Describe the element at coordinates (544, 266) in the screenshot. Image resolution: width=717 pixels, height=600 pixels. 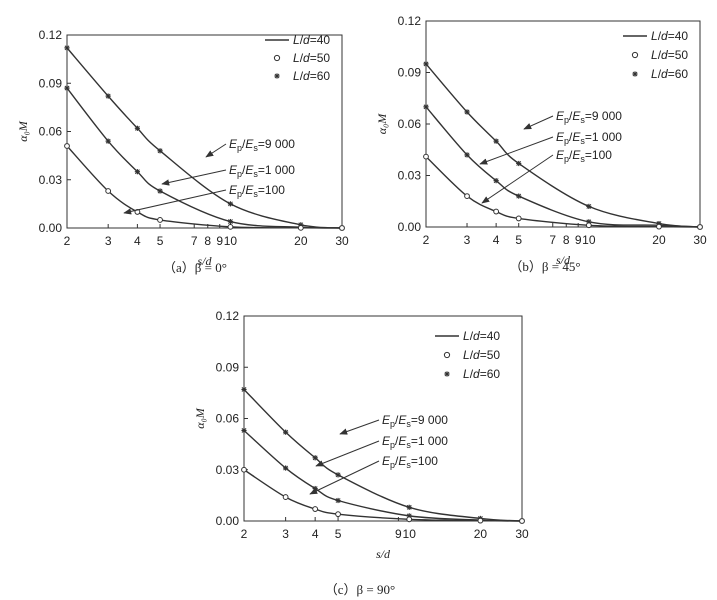
I see `panel-caption: （b）β = 45°` at that location.